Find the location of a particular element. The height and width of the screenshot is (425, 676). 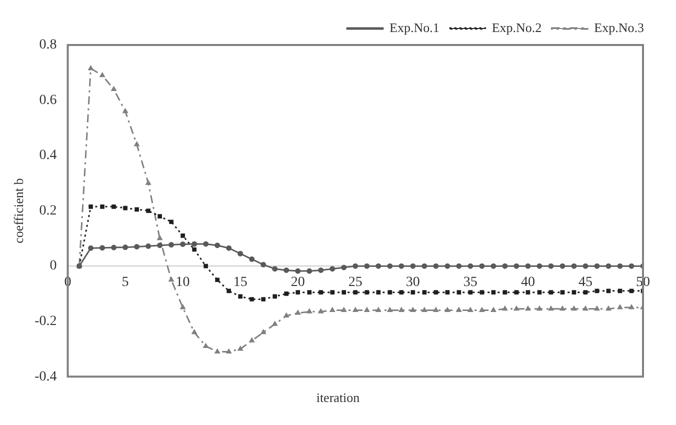

legend-label: Exp.No.2 is located at coordinates (517, 27).